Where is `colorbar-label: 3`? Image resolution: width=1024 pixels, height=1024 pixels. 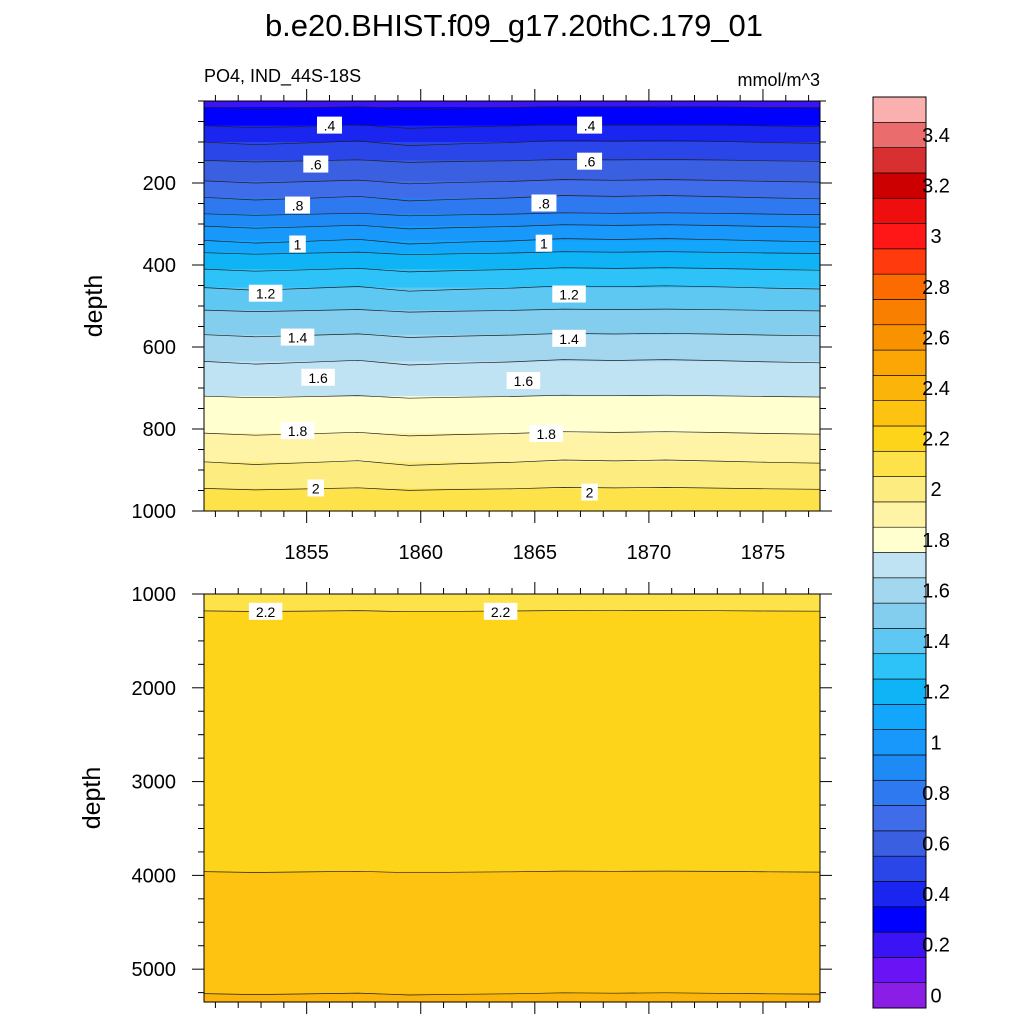 colorbar-label: 3 is located at coordinates (935, 237).